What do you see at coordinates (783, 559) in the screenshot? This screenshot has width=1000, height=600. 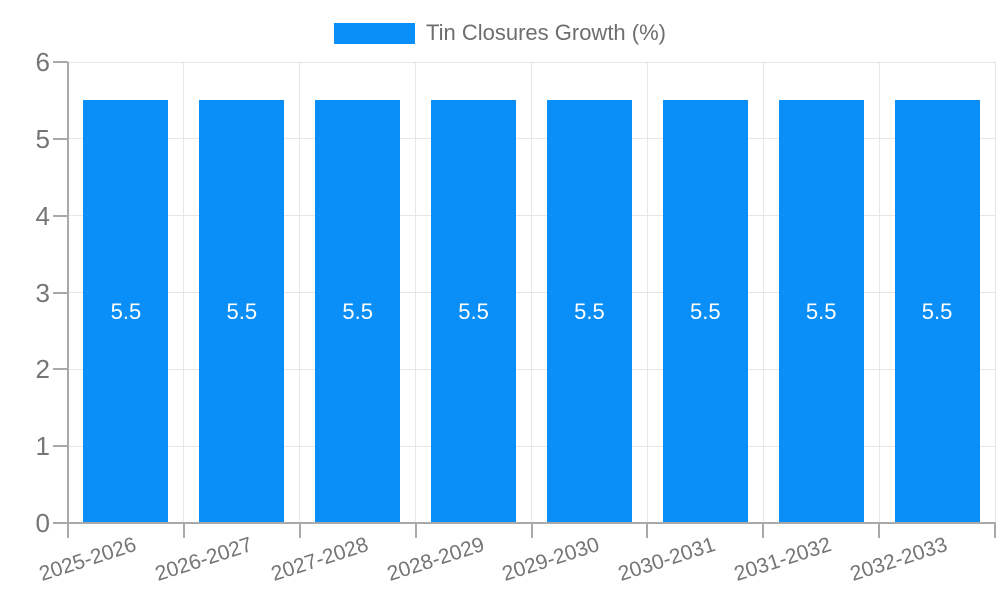 I see `x-tick-label: 2031-2032` at bounding box center [783, 559].